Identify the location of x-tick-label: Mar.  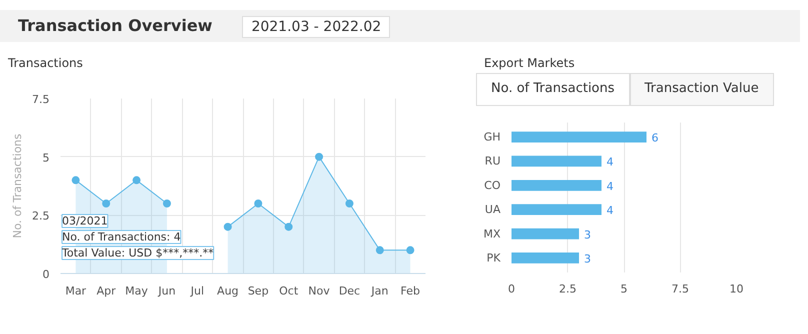
(76, 291).